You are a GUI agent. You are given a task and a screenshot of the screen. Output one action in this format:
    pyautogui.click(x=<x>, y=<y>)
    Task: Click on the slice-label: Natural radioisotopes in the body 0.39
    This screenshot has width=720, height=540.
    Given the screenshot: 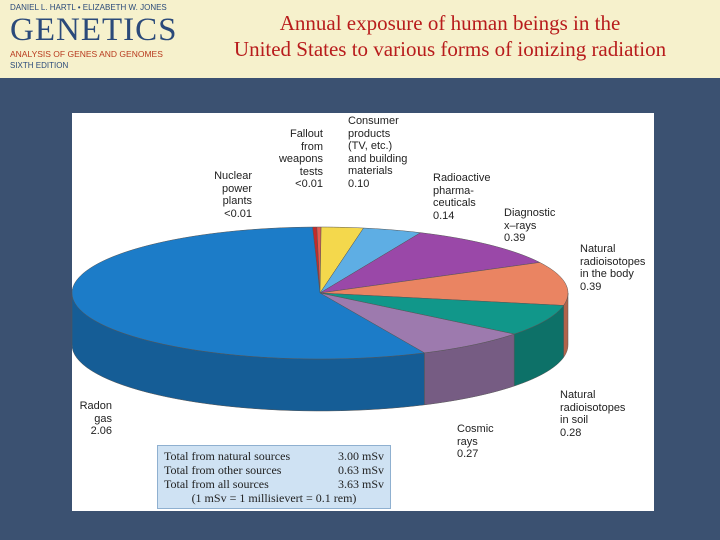 What is the action you would take?
    pyautogui.click(x=612, y=268)
    